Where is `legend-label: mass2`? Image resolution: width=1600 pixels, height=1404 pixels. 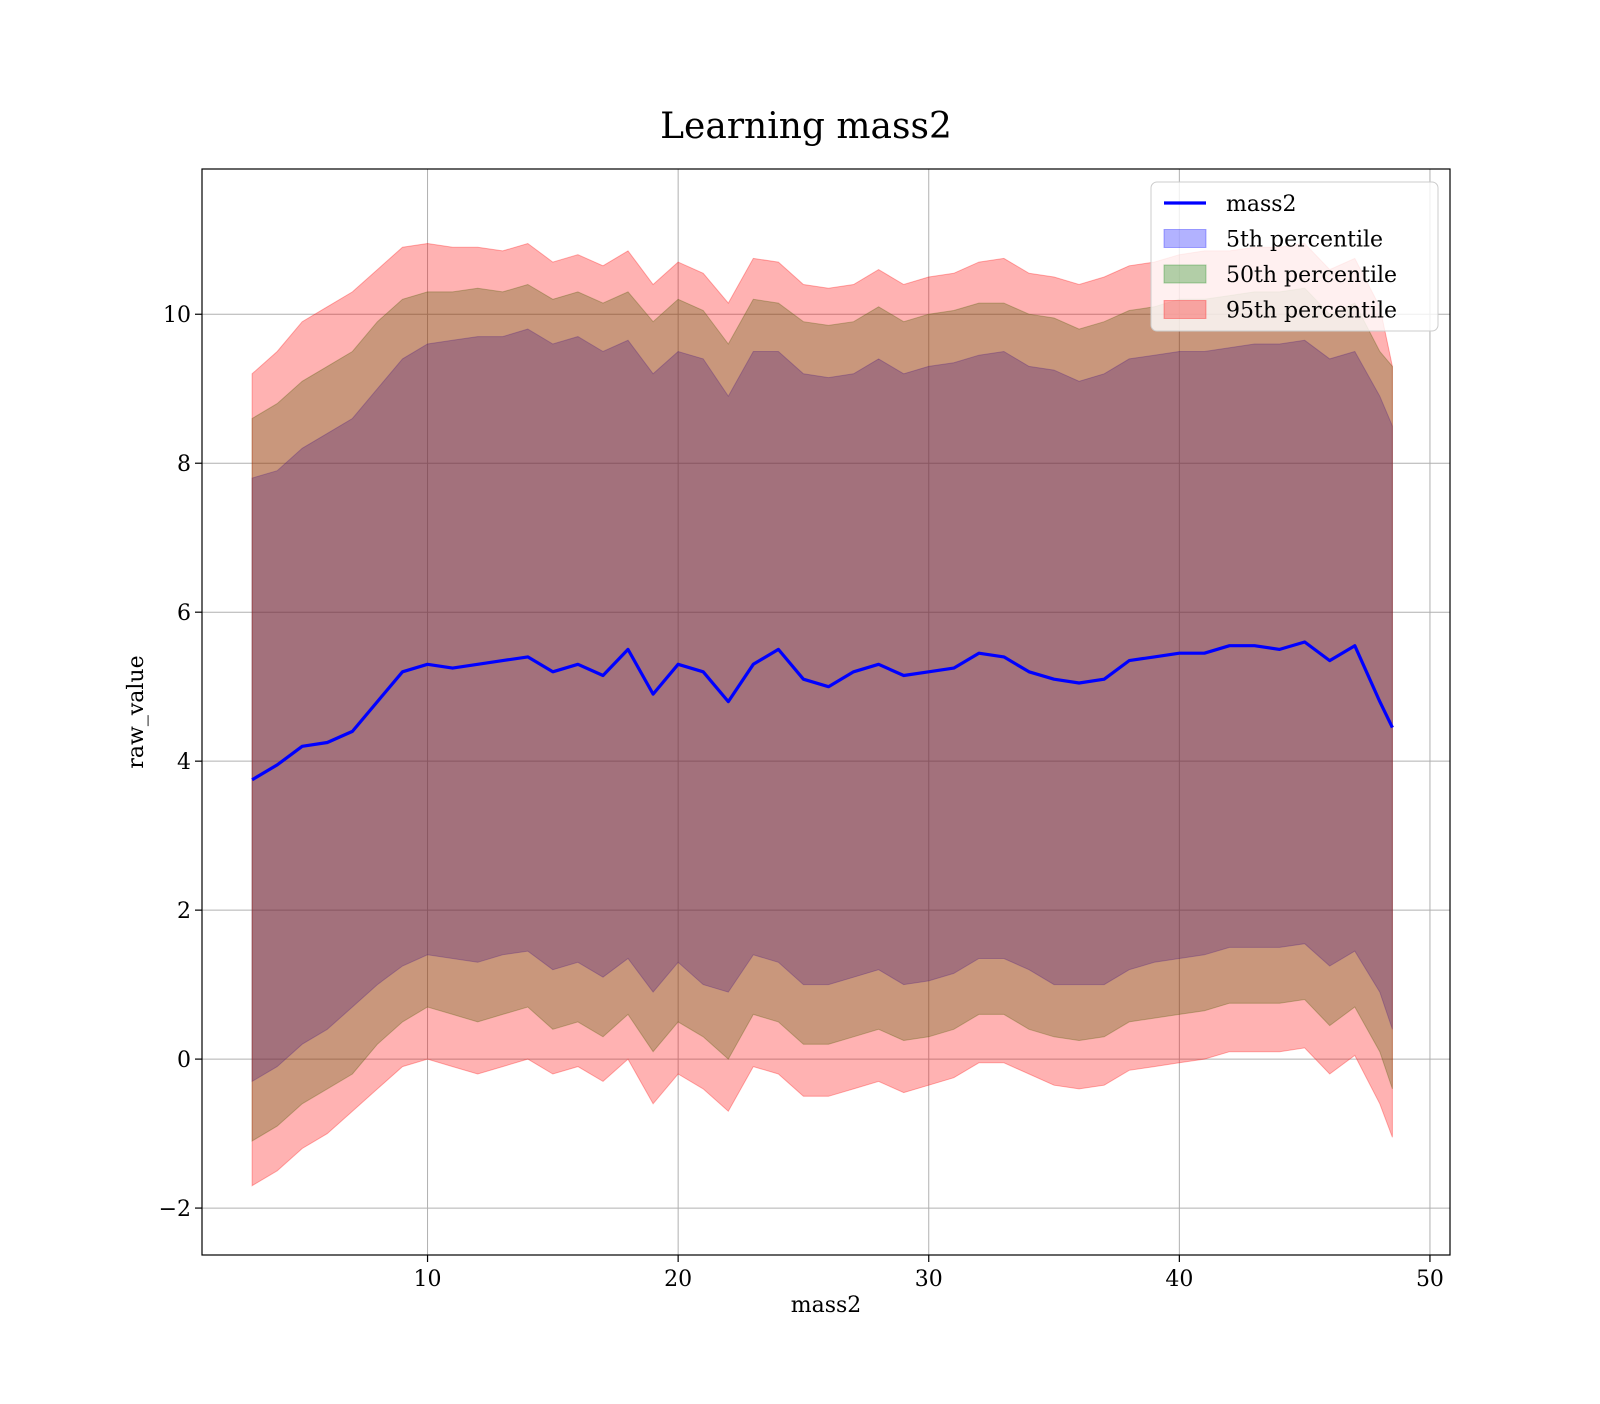
legend-label: mass2 is located at coordinates (1261, 204).